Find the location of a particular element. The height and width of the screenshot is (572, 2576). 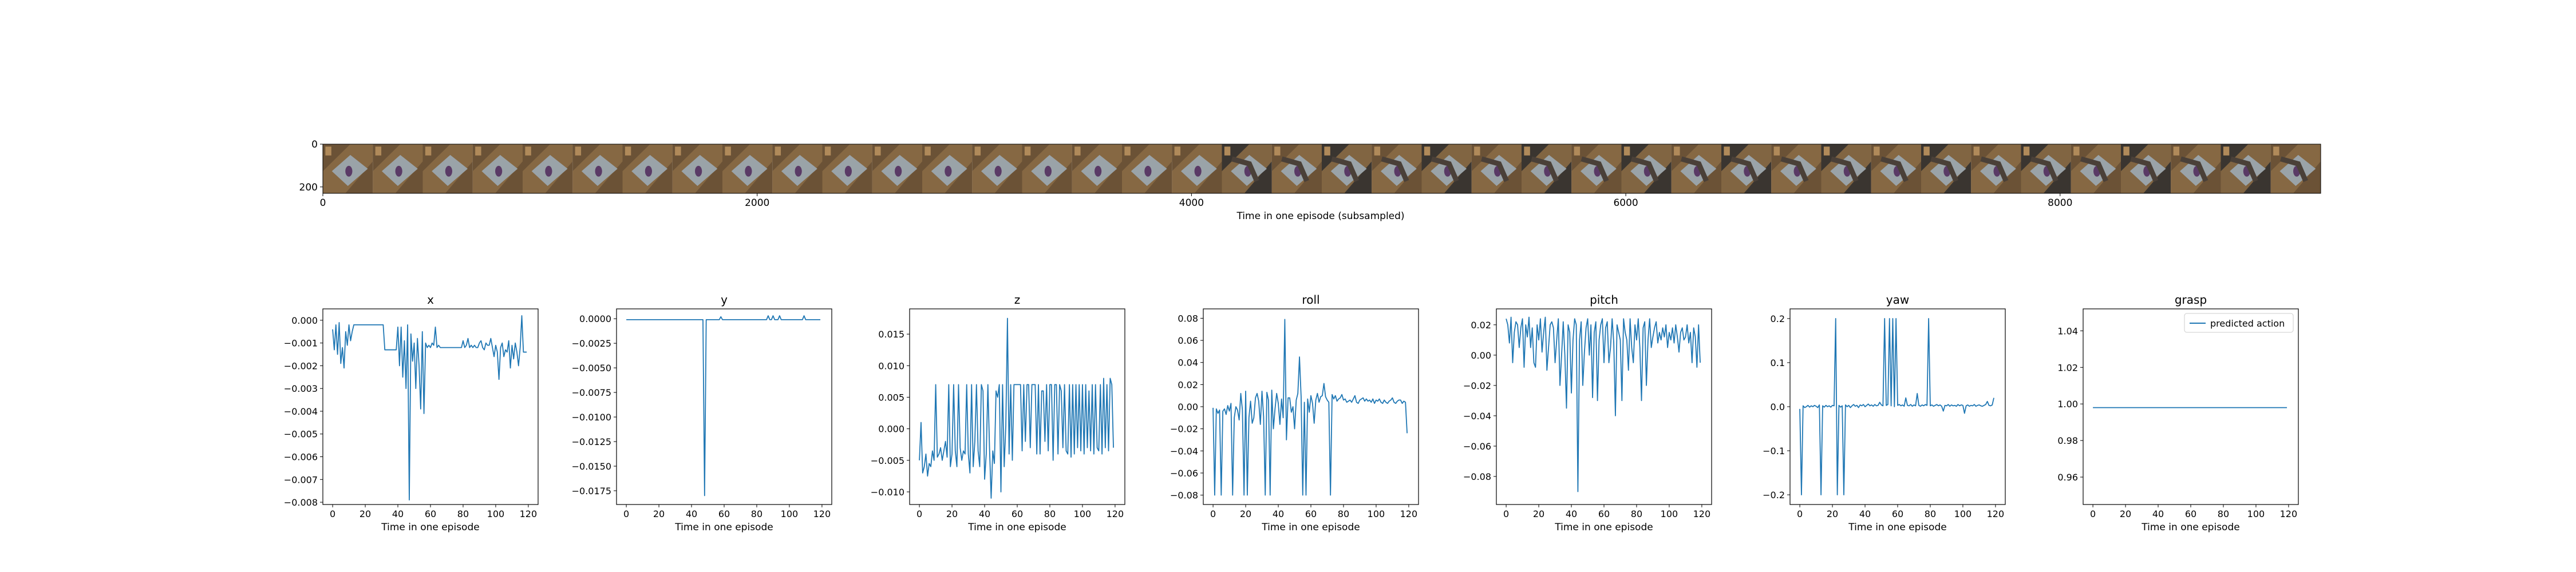

y-tick-label: −0.010 is located at coordinates (887, 492).